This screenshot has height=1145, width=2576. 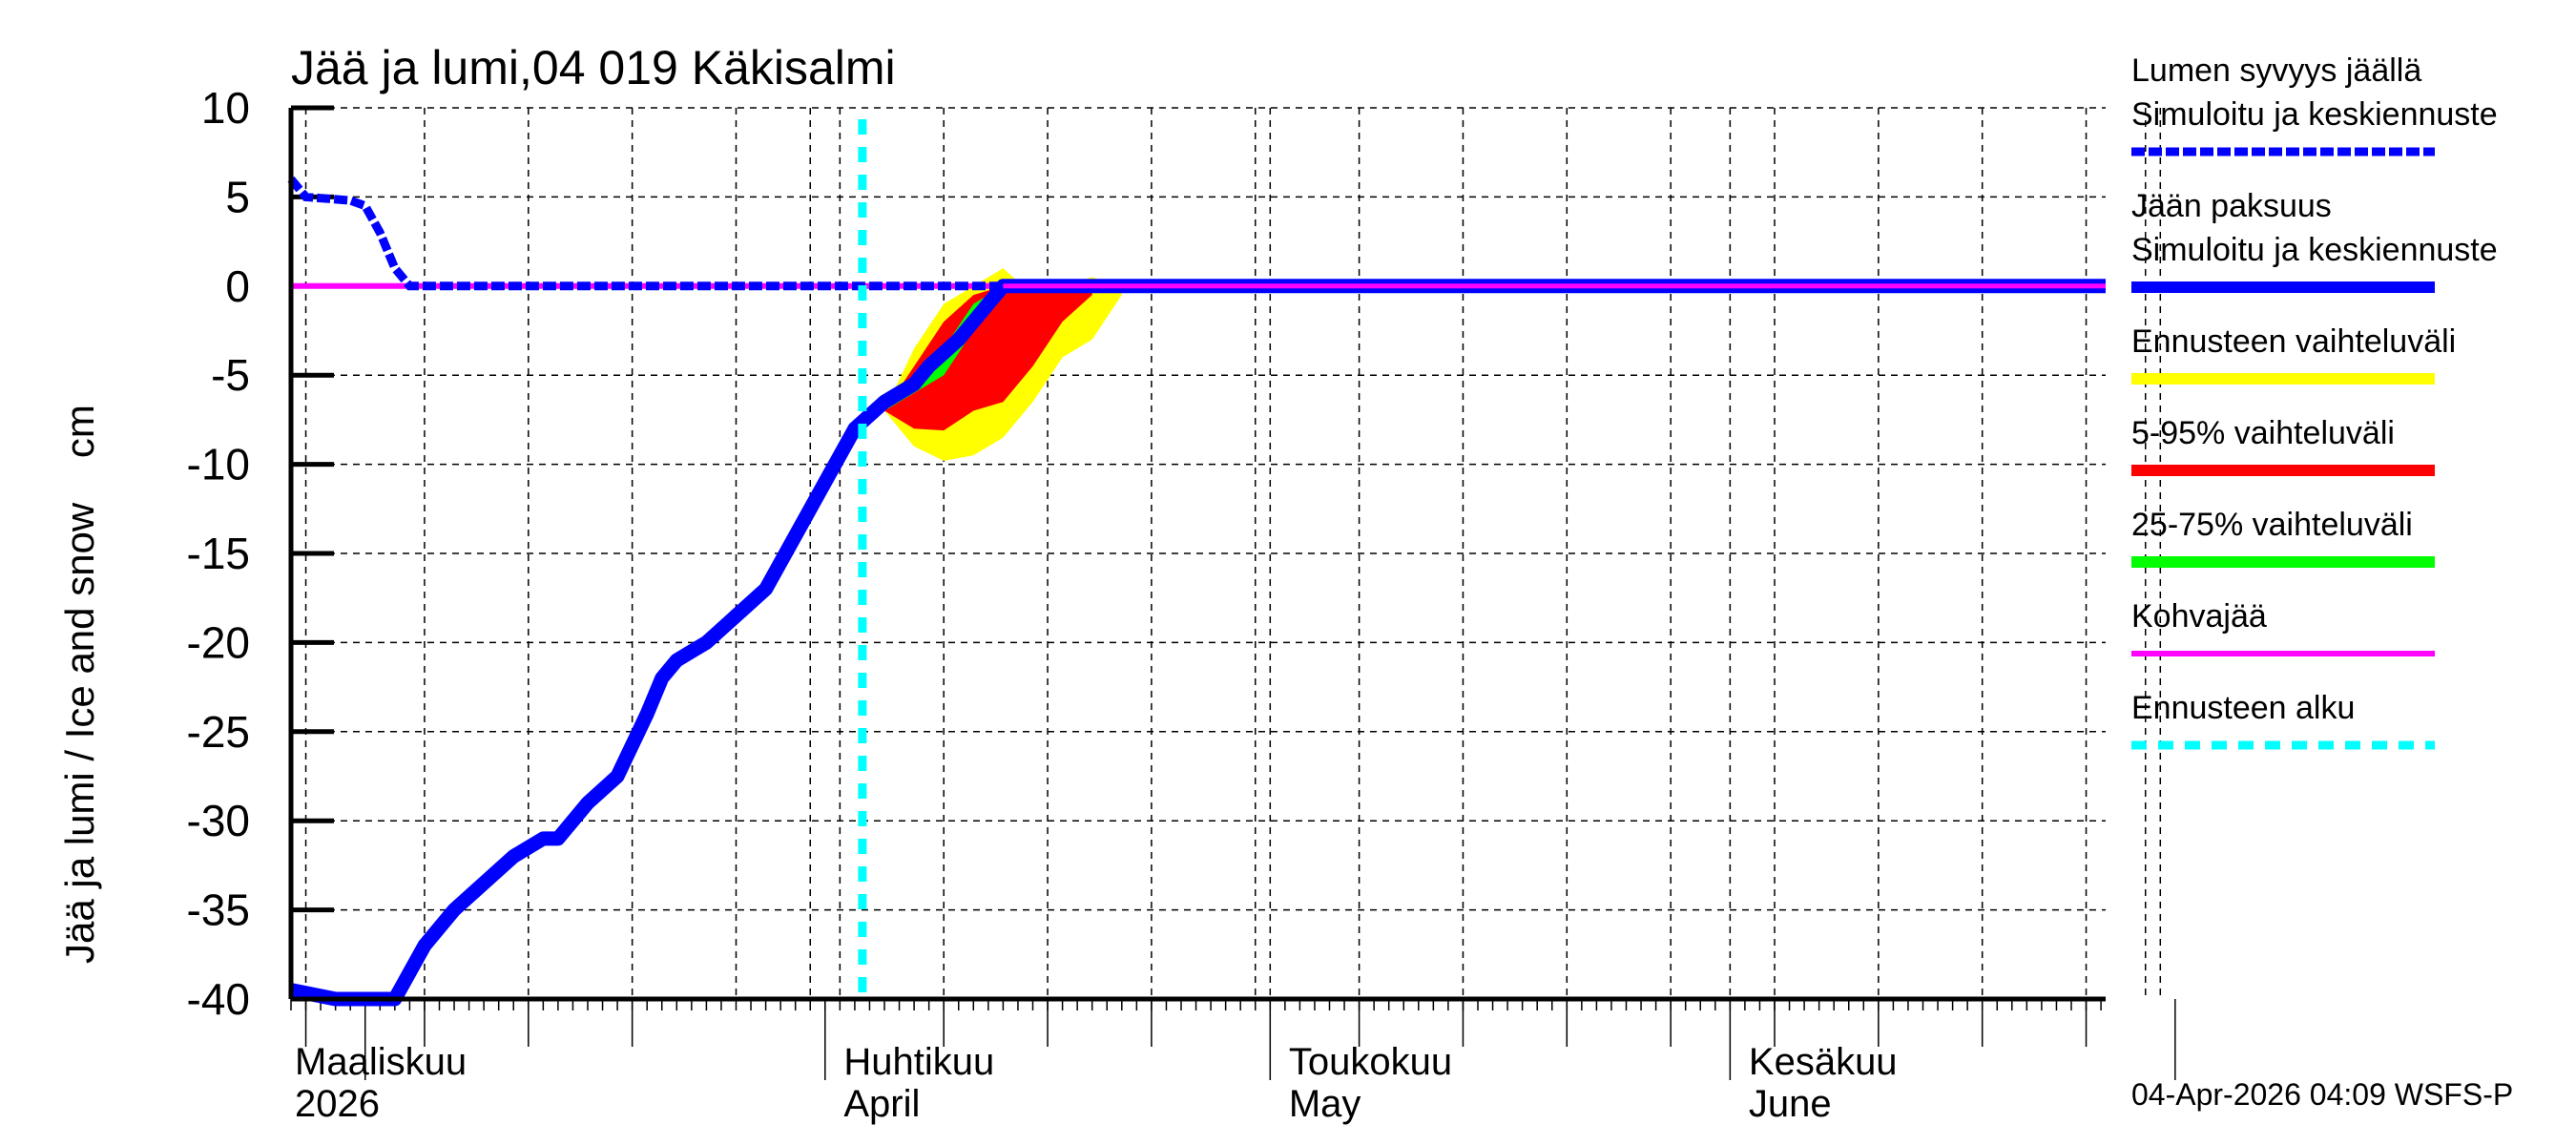 What do you see at coordinates (237, 286) in the screenshot?
I see `y-tick-label: 0` at bounding box center [237, 286].